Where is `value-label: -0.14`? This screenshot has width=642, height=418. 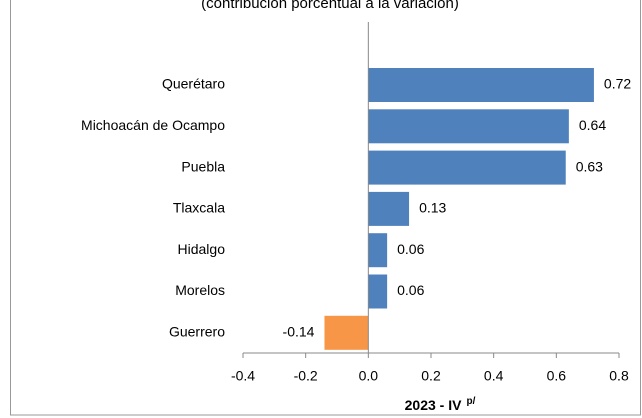 value-label: -0.14 is located at coordinates (299, 332).